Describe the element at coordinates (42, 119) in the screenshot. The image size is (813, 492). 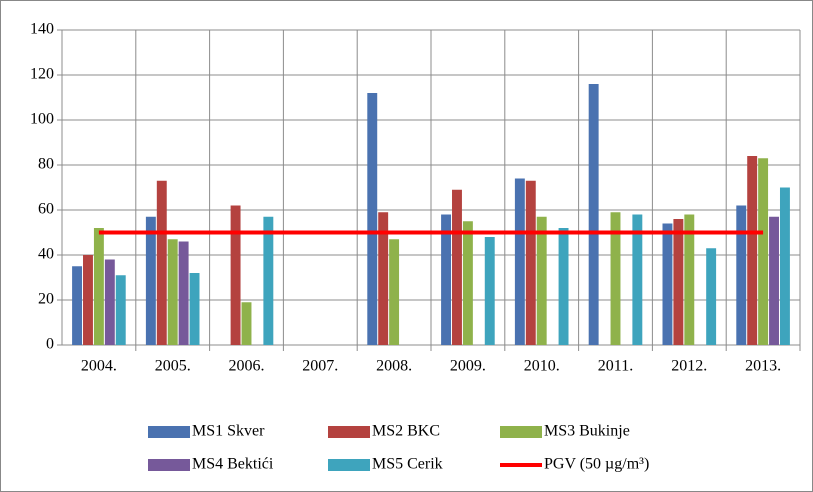
I see `y-tick-label: 100` at that location.